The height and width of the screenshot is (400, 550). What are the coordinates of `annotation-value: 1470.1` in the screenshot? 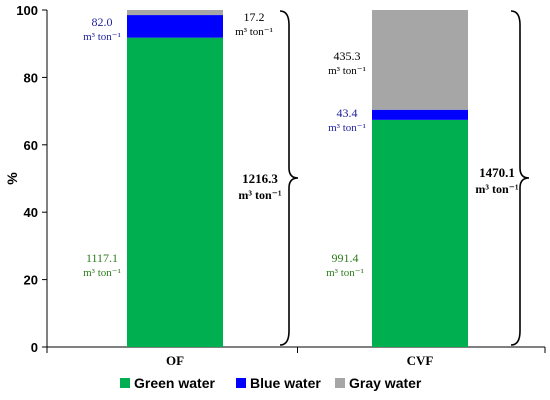 It's located at (497, 172).